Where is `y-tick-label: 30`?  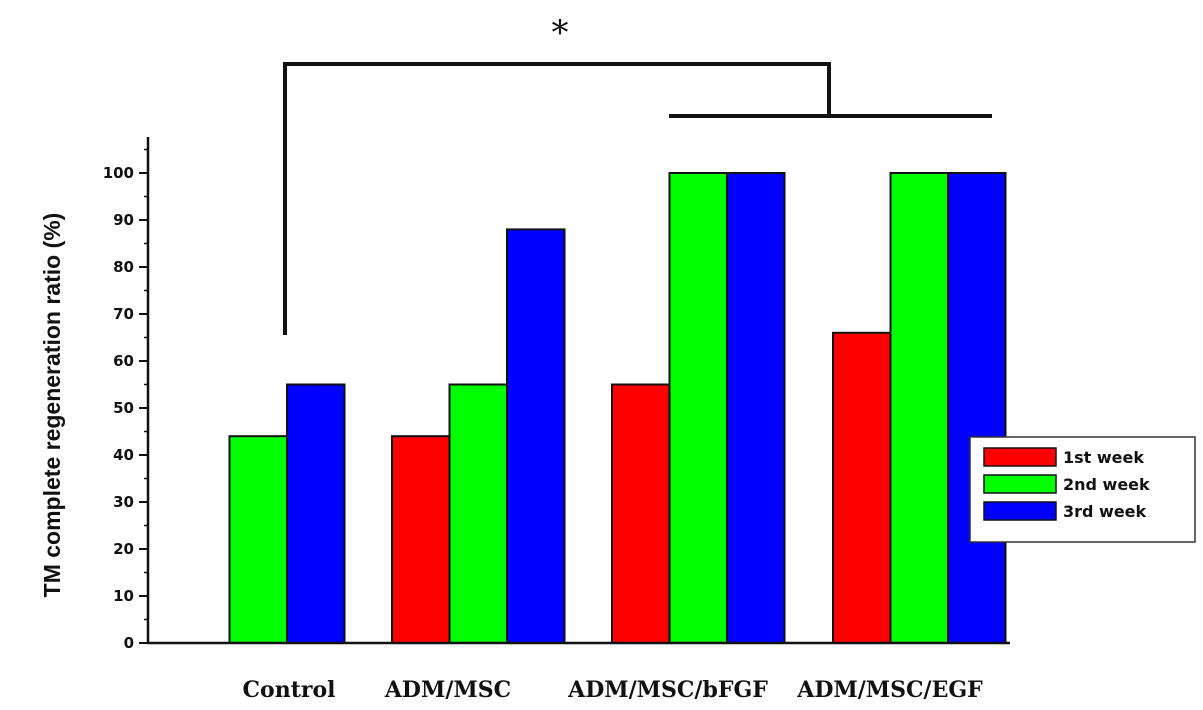 y-tick-label: 30 is located at coordinates (123, 502).